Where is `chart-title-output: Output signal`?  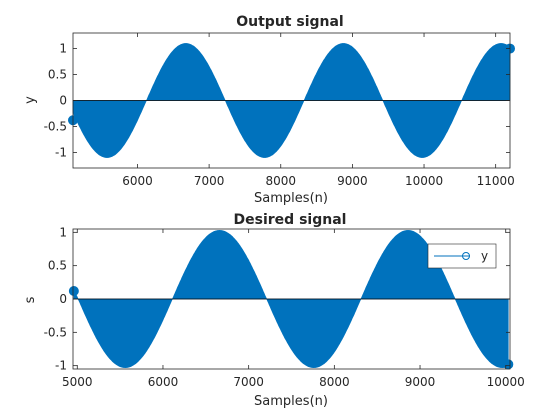
chart-title-output: Output signal is located at coordinates (289, 22).